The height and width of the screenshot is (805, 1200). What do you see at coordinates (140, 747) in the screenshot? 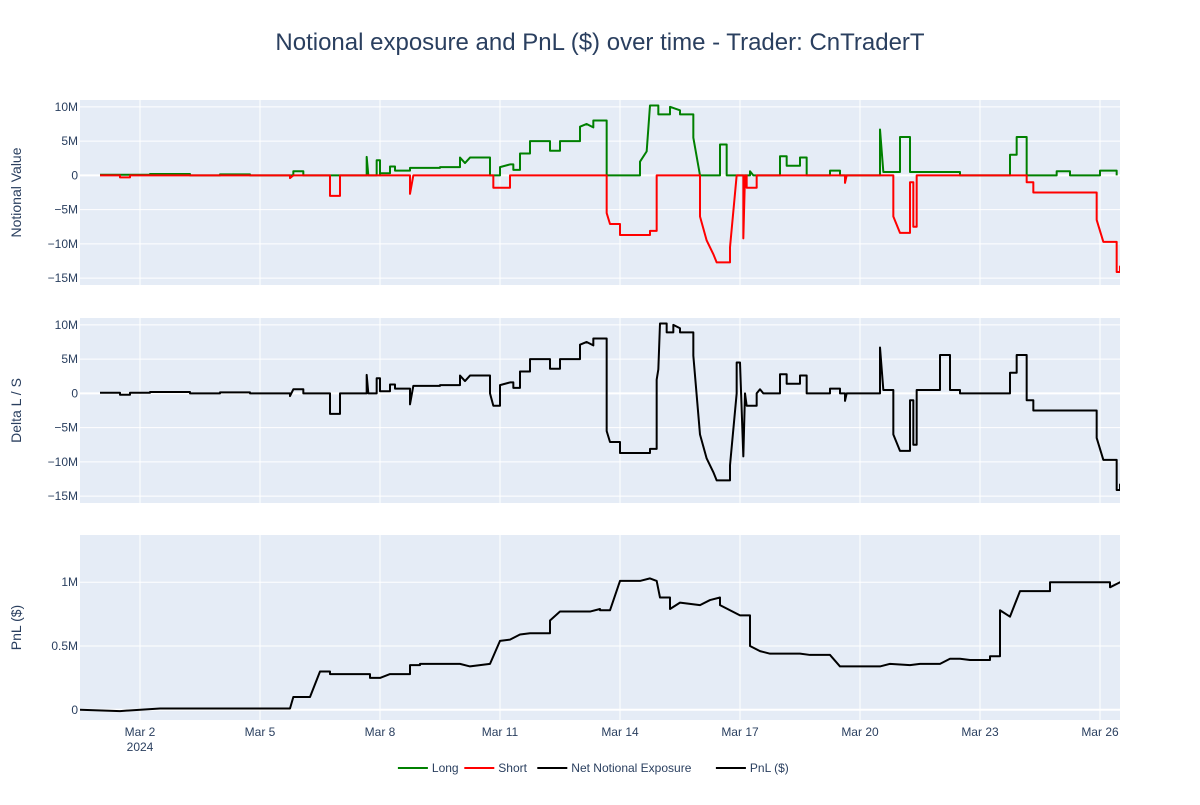
I see `x-tick-label: 2024` at bounding box center [140, 747].